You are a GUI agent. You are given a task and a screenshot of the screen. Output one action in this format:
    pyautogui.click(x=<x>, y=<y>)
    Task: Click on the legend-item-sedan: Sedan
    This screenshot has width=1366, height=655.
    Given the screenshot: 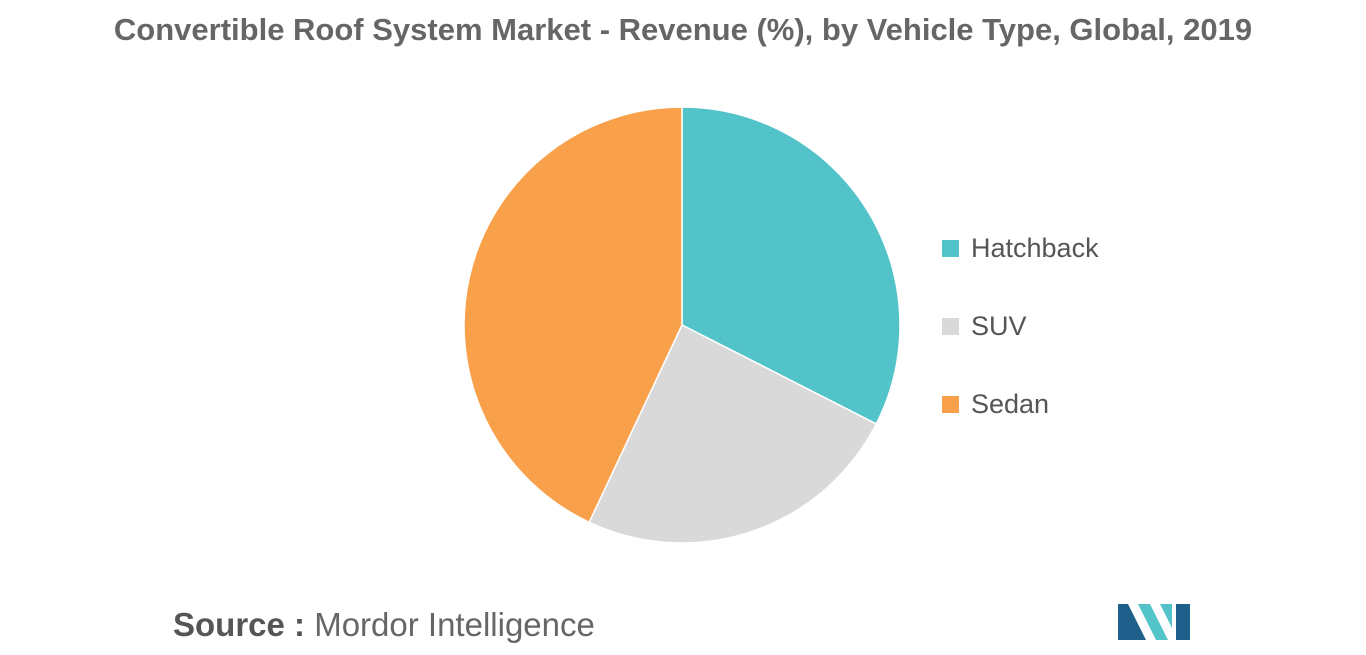 What is the action you would take?
    pyautogui.click(x=1020, y=404)
    